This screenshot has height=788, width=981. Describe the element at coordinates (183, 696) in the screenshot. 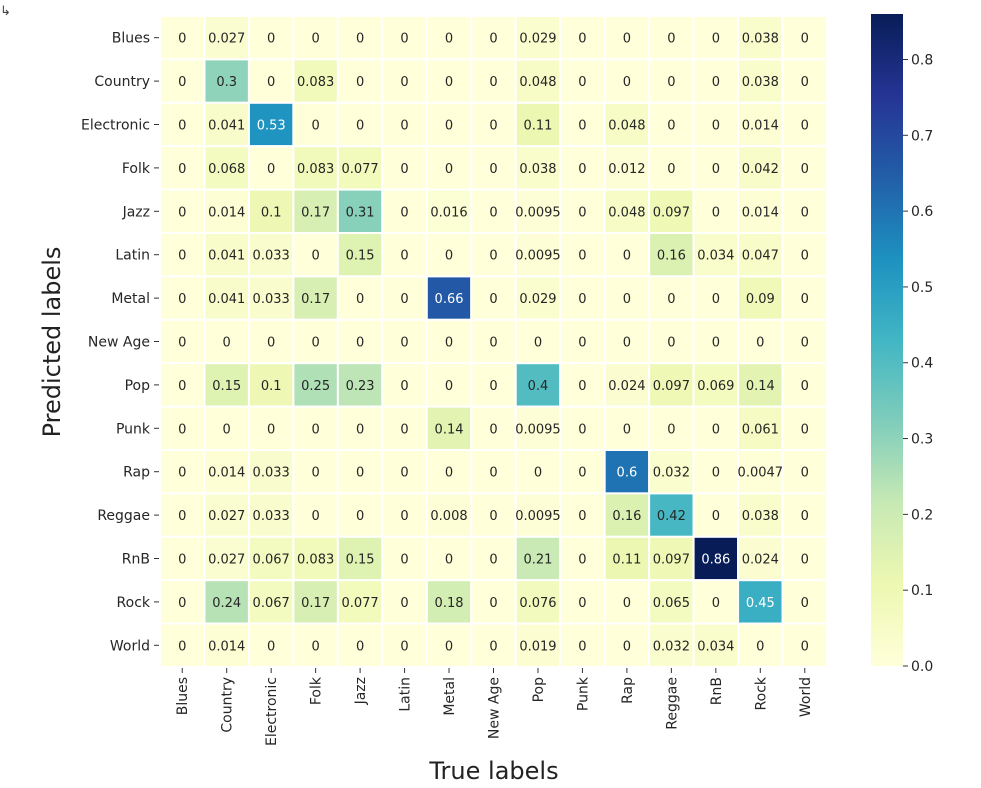

I see `x-tick-label: Blues` at that location.